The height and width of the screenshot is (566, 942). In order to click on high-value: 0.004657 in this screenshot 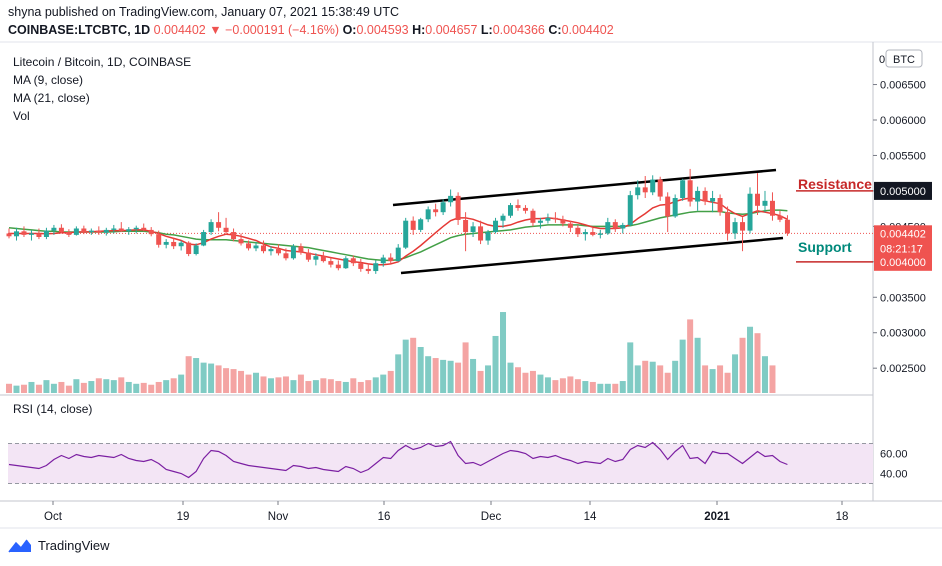, I will do `click(451, 30)`.